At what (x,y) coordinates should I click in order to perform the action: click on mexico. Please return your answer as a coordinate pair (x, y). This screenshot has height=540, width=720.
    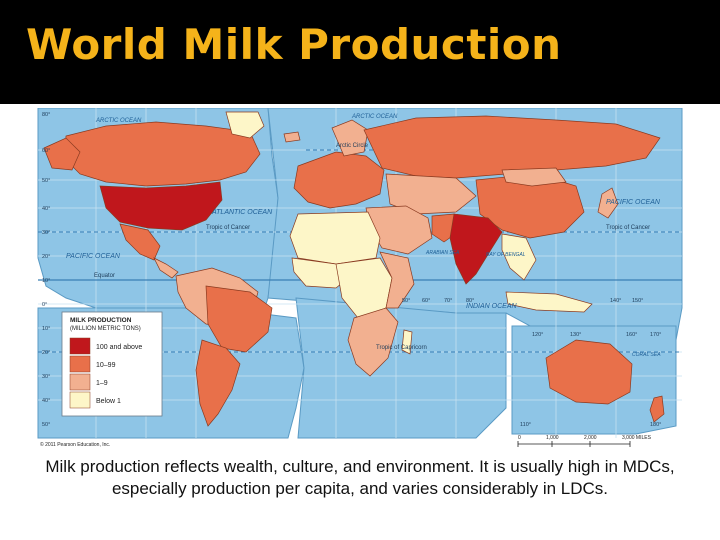
    Looking at the image, I should click on (140, 242).